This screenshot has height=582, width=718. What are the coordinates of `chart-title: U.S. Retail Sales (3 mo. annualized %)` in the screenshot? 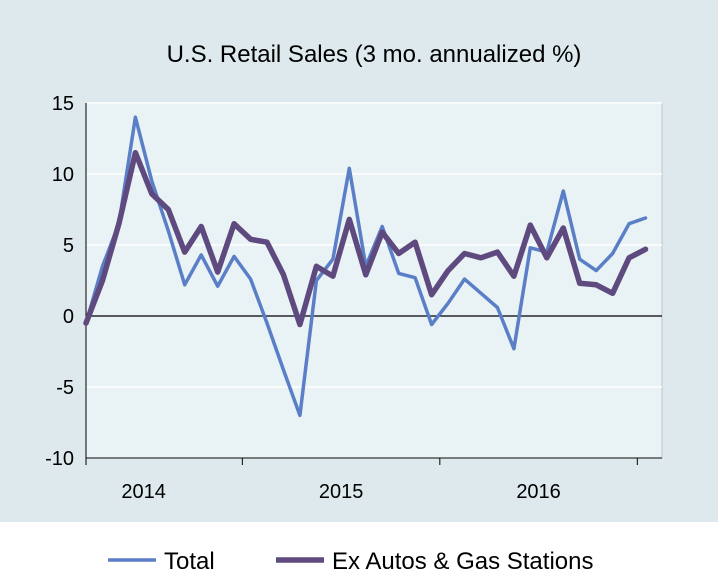 It's located at (374, 54).